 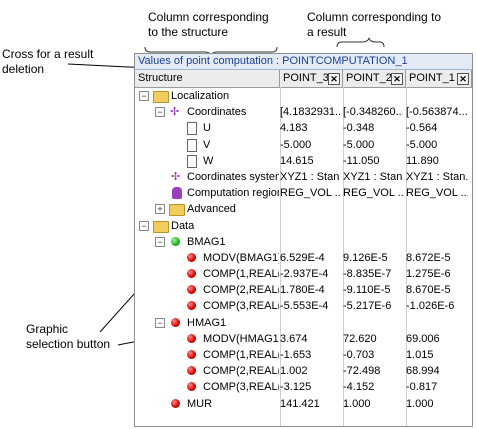 I want to click on tree-row-u: U 4.183 -0.348 -0.564, so click(x=303, y=128).